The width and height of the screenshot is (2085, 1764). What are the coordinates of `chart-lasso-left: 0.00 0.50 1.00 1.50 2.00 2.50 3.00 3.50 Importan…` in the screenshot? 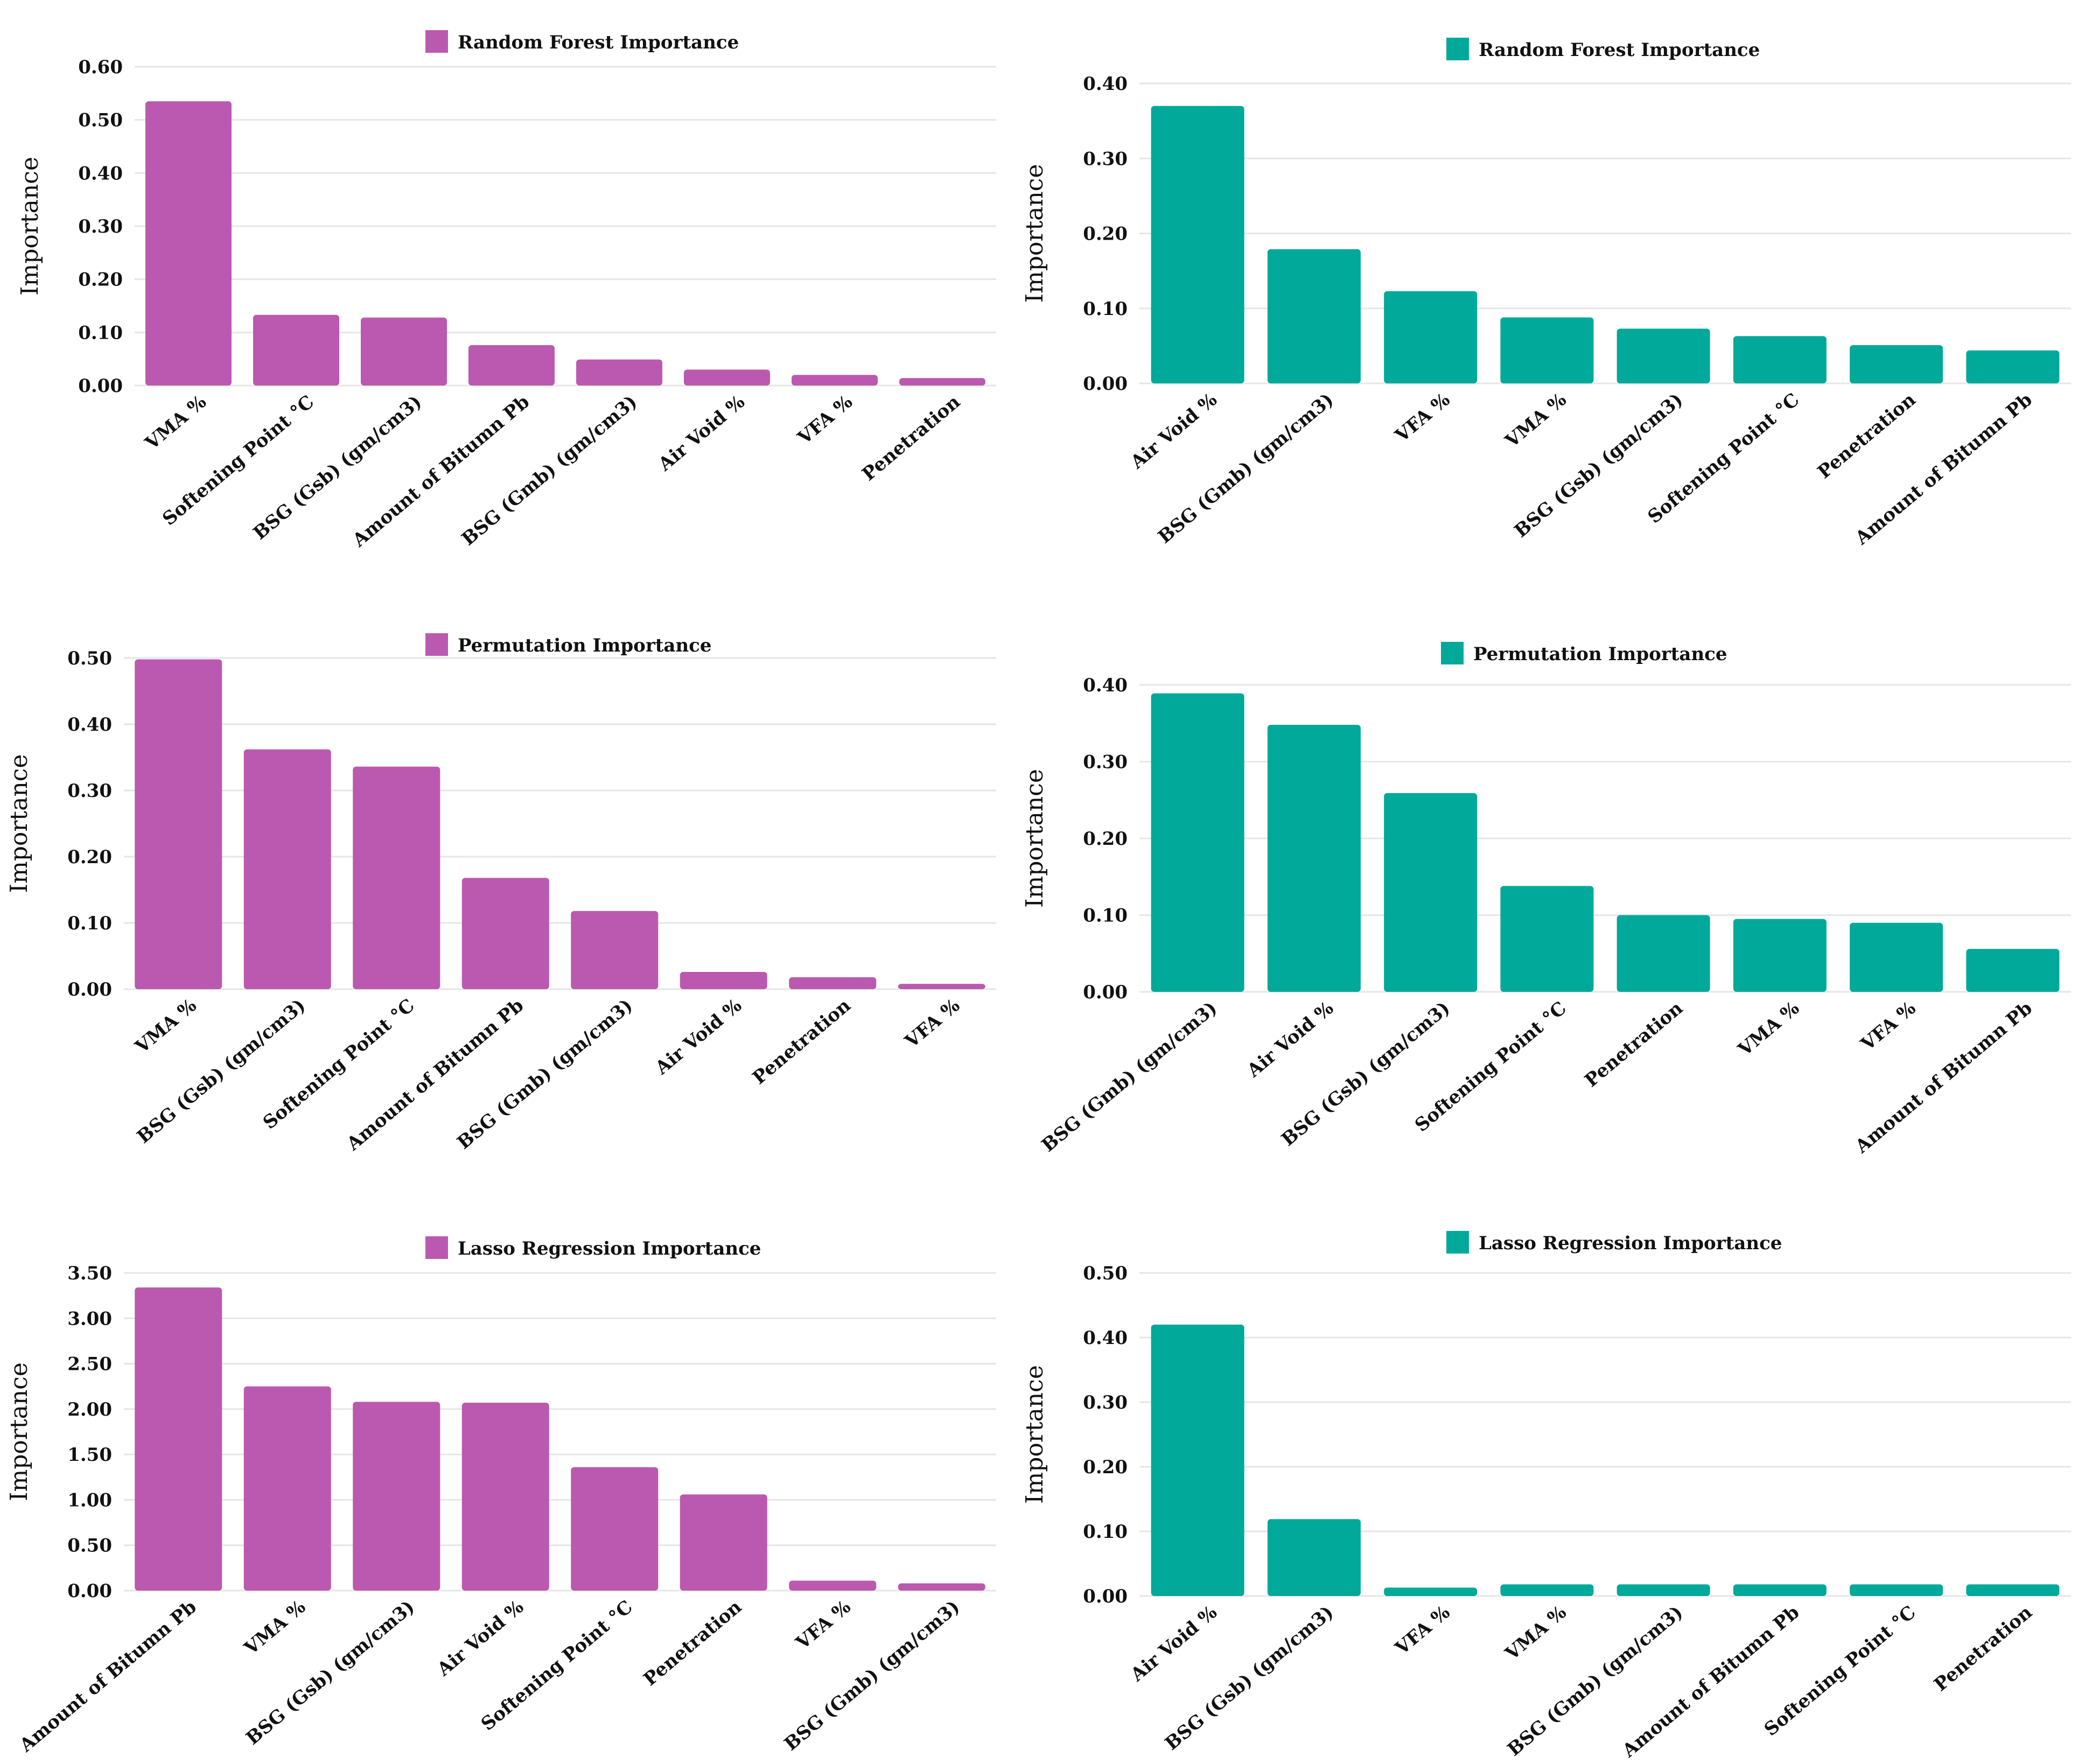 It's located at (500, 1496).